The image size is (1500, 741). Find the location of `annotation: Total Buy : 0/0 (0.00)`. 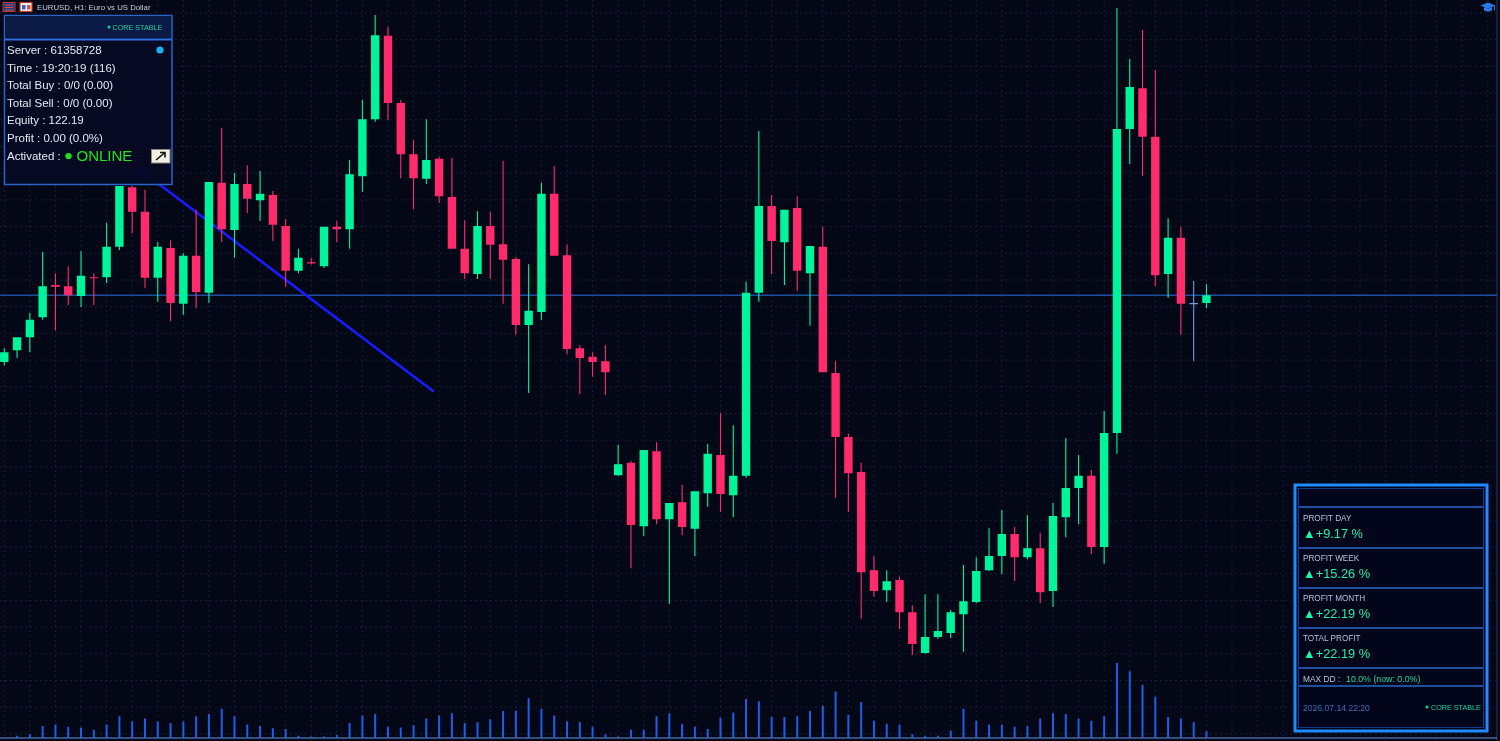

annotation: Total Buy : 0/0 (0.00) is located at coordinates (60, 85).